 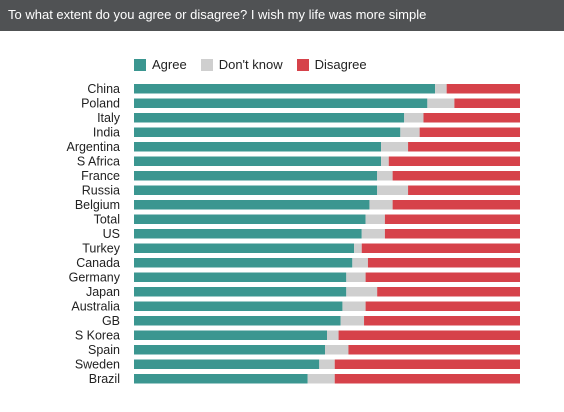 I want to click on category-label-argentina: Argentina, so click(x=93, y=147).